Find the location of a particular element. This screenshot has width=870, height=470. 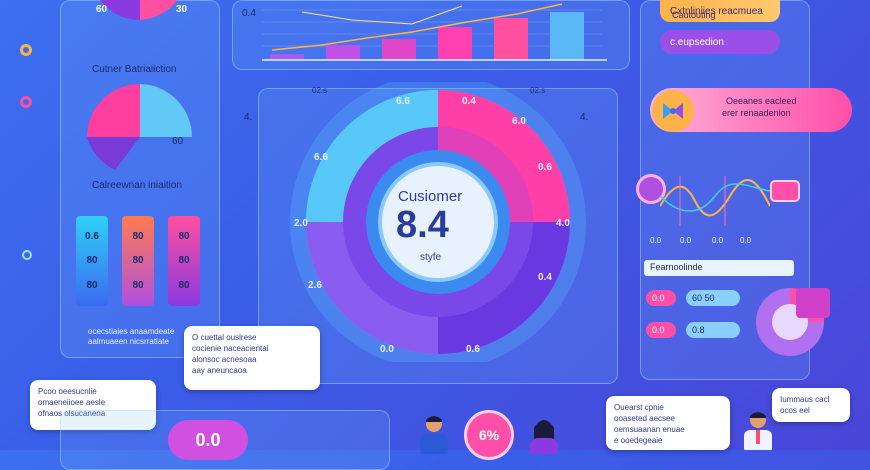

bar1-label-3: 80 is located at coordinates (92, 286).